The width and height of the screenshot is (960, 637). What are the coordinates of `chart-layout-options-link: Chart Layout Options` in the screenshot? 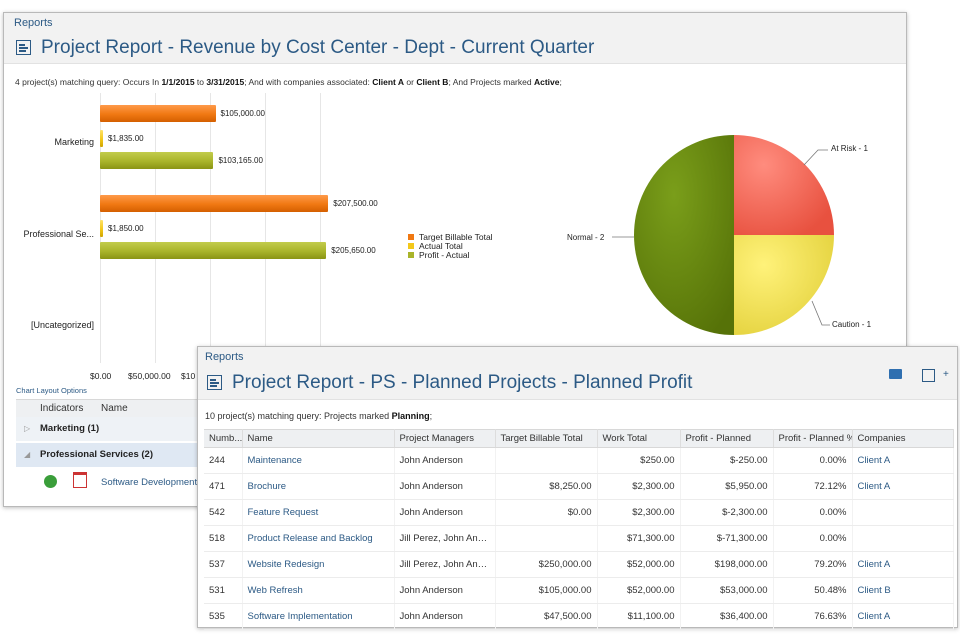 It's located at (51, 390).